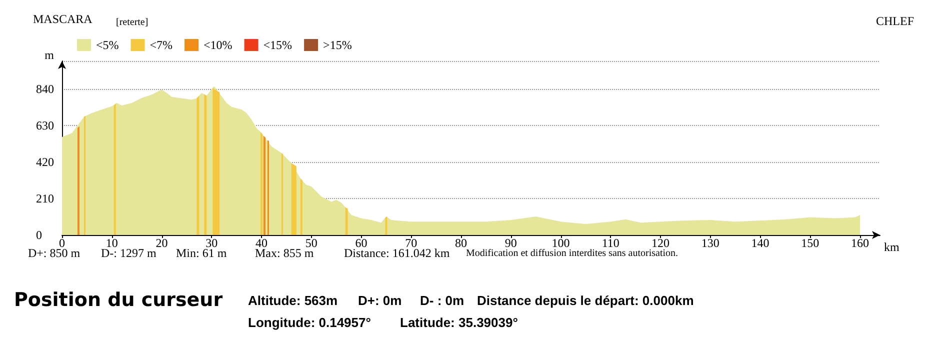  What do you see at coordinates (585, 300) in the screenshot?
I see `text: Distance depuis le départ: 0.000km` at bounding box center [585, 300].